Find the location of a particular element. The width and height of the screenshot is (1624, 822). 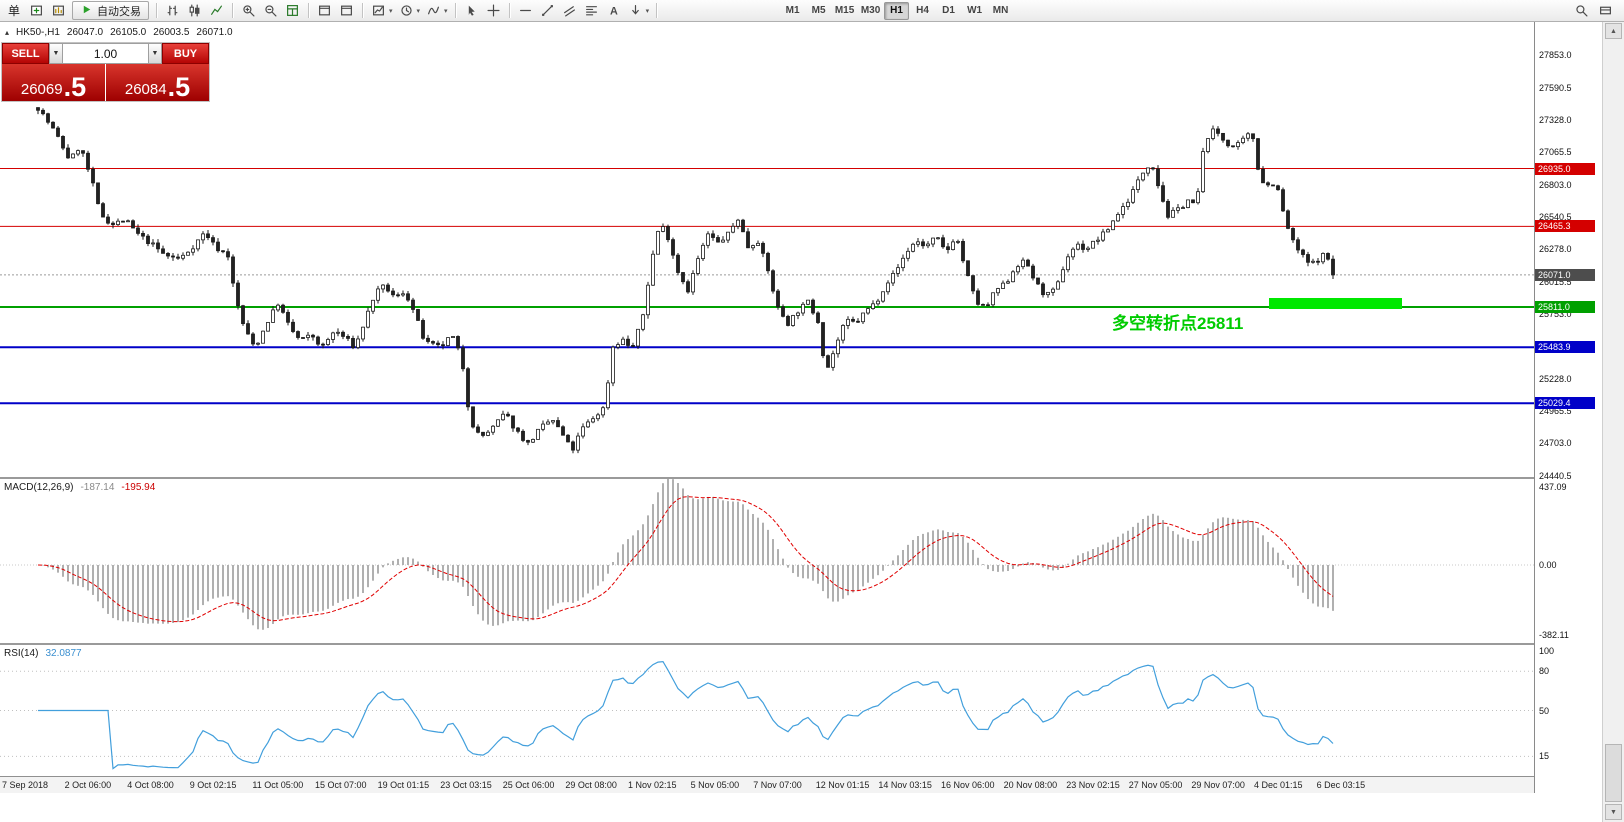

price-high: 26105.0 is located at coordinates (128, 32).